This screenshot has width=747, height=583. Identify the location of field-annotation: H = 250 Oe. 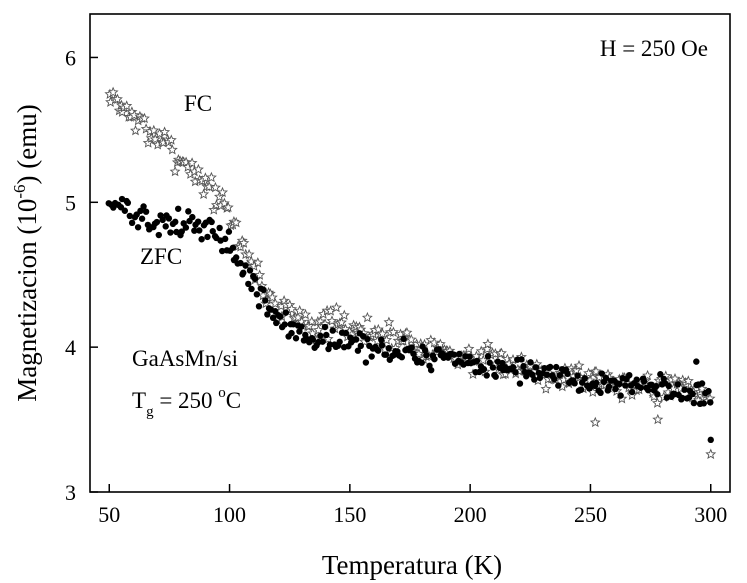
(654, 48).